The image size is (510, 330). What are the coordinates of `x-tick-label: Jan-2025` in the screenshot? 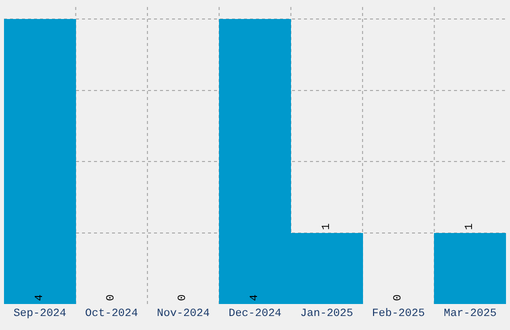 It's located at (327, 314).